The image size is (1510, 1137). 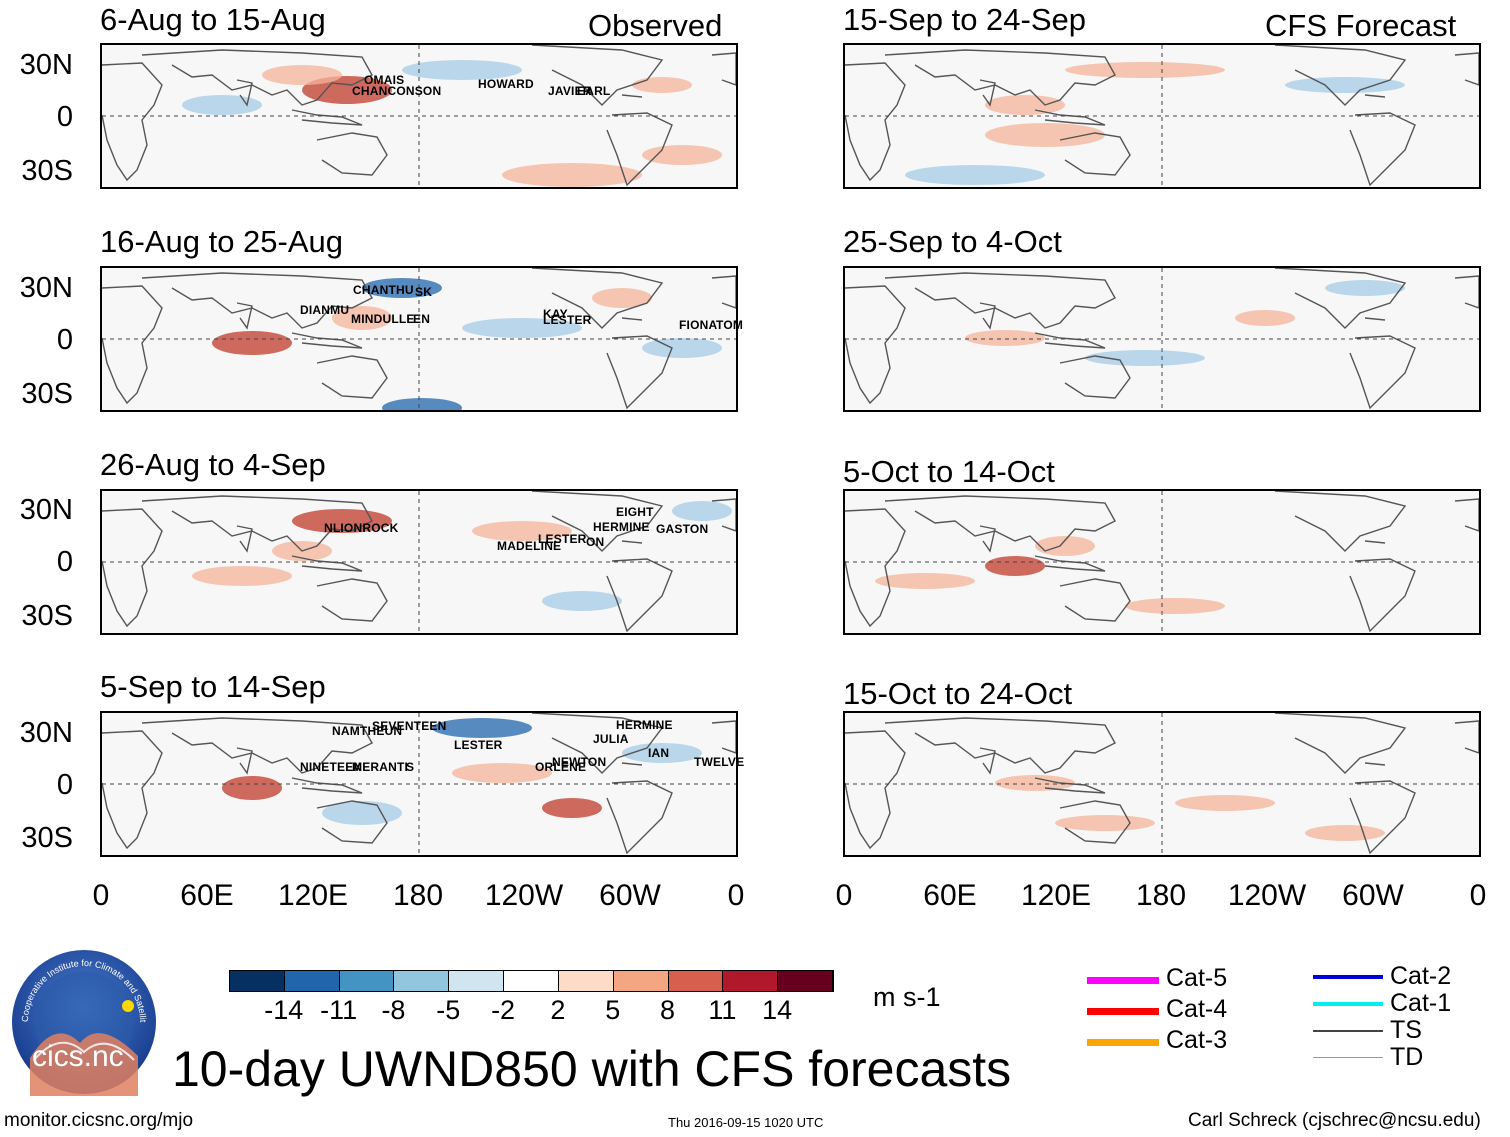 I want to click on storm-label: MERANTI, so click(x=380, y=767).